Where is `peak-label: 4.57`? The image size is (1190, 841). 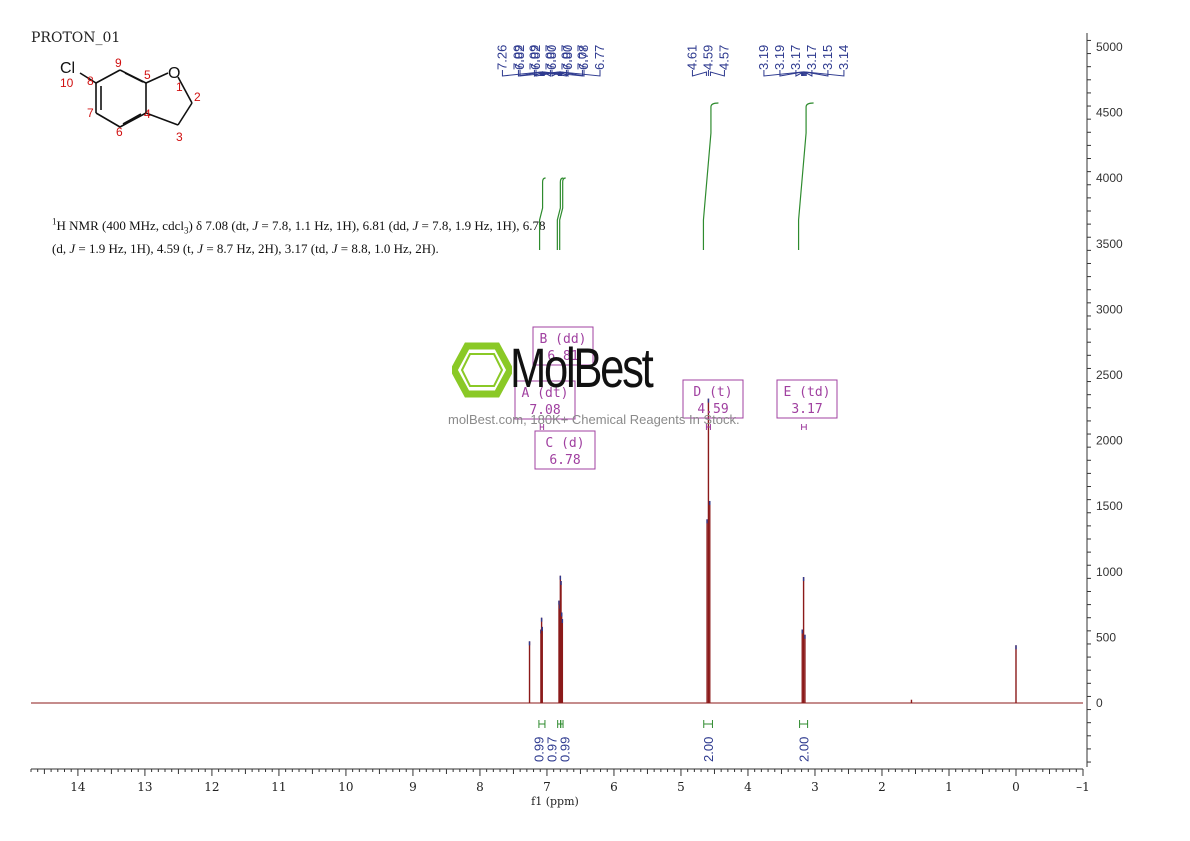 peak-label: 4.57 is located at coordinates (723, 57).